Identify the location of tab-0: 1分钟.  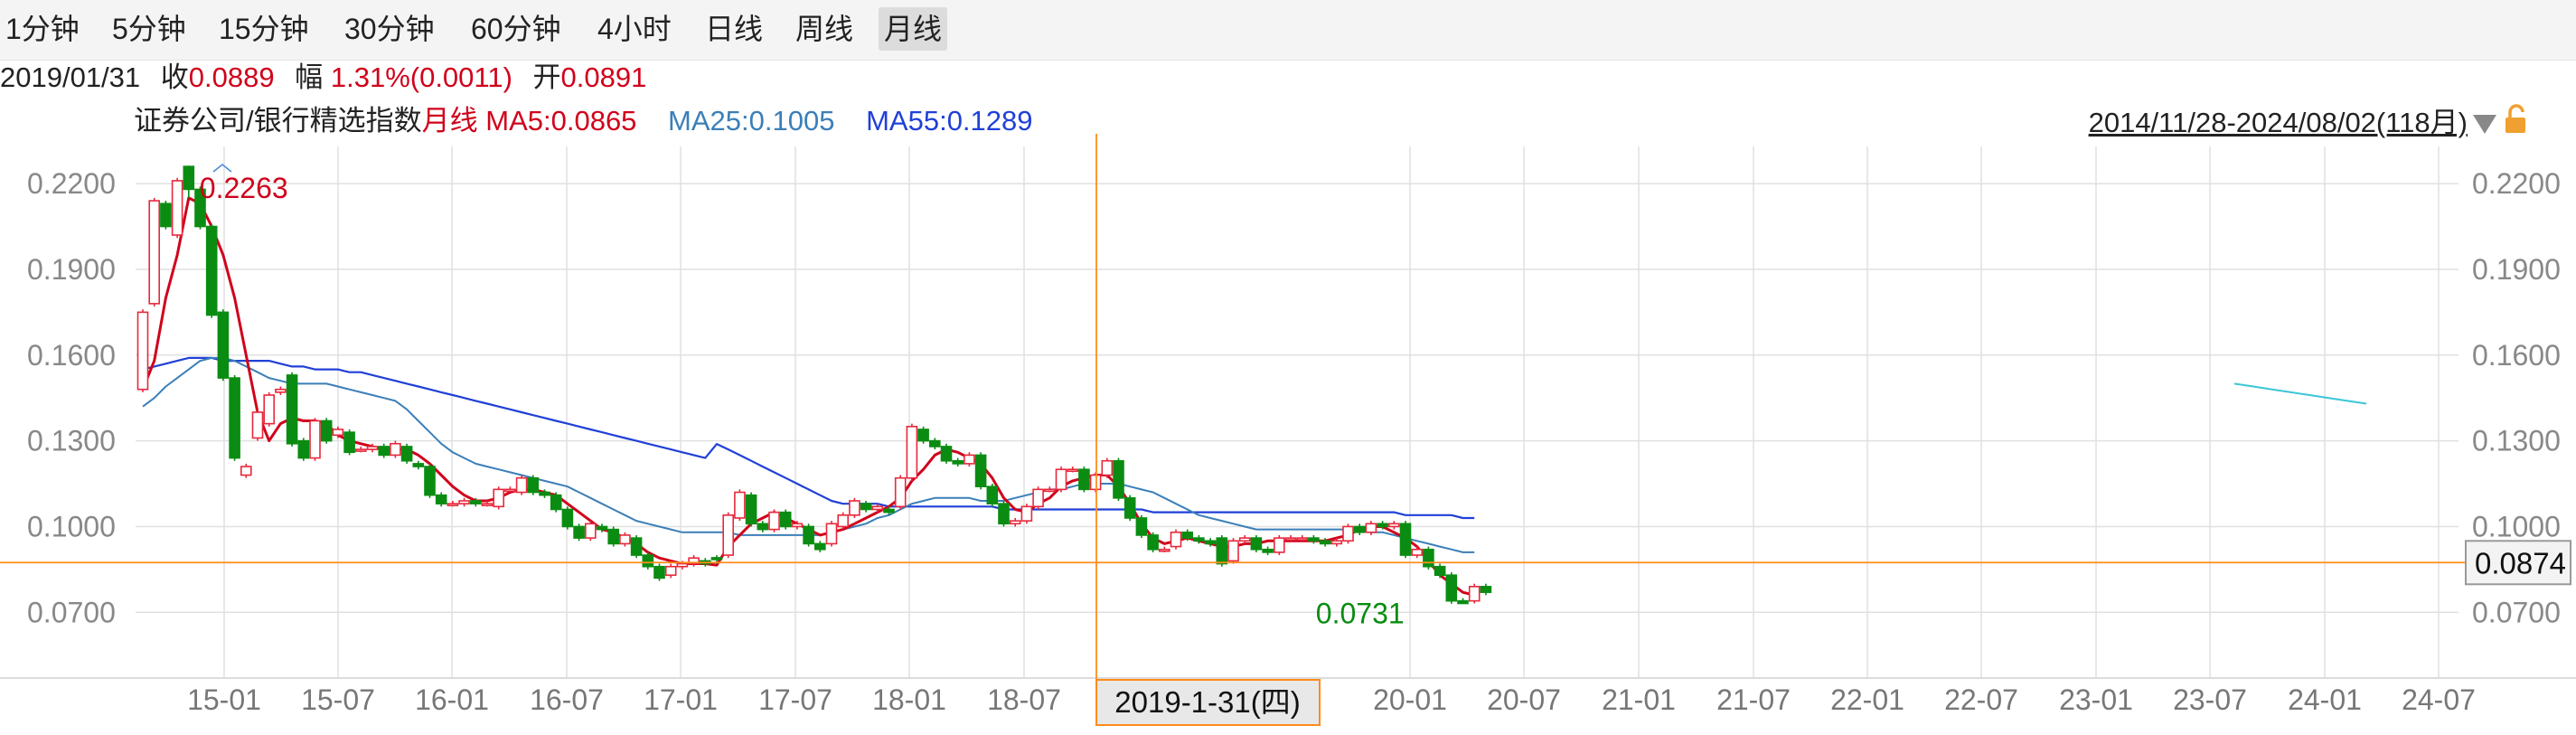
(43, 29).